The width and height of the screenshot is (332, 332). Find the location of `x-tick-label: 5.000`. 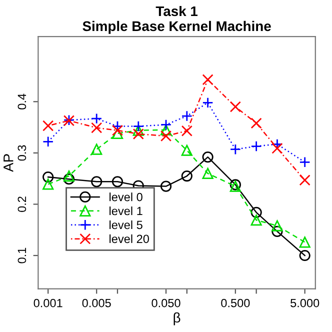

x-tick-label: 5.000 is located at coordinates (305, 303).